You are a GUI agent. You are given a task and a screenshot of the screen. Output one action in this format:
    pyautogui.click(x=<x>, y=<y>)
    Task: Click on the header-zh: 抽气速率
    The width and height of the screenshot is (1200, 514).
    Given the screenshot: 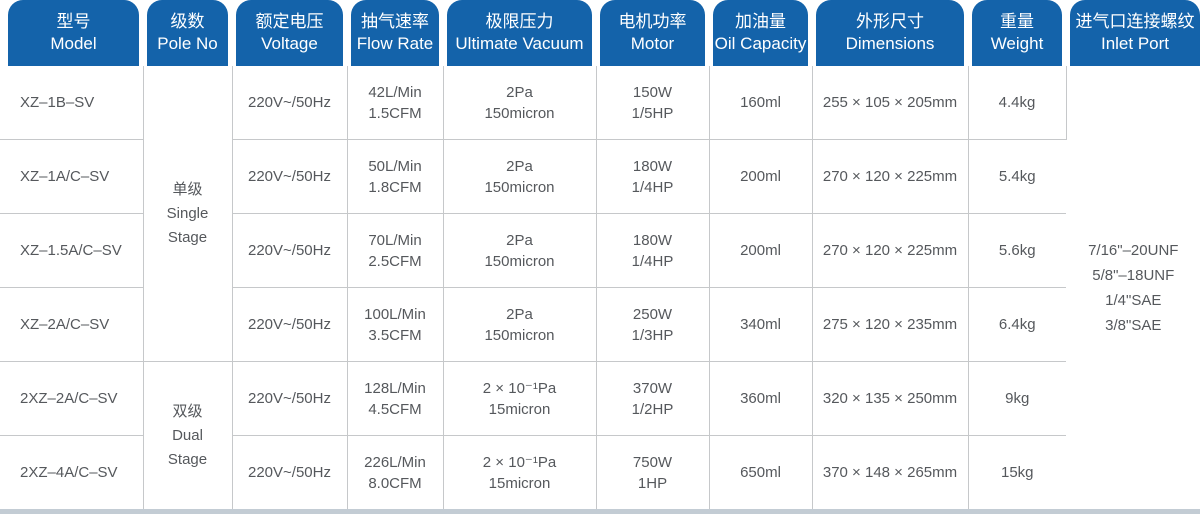 What is the action you would take?
    pyautogui.click(x=395, y=21)
    